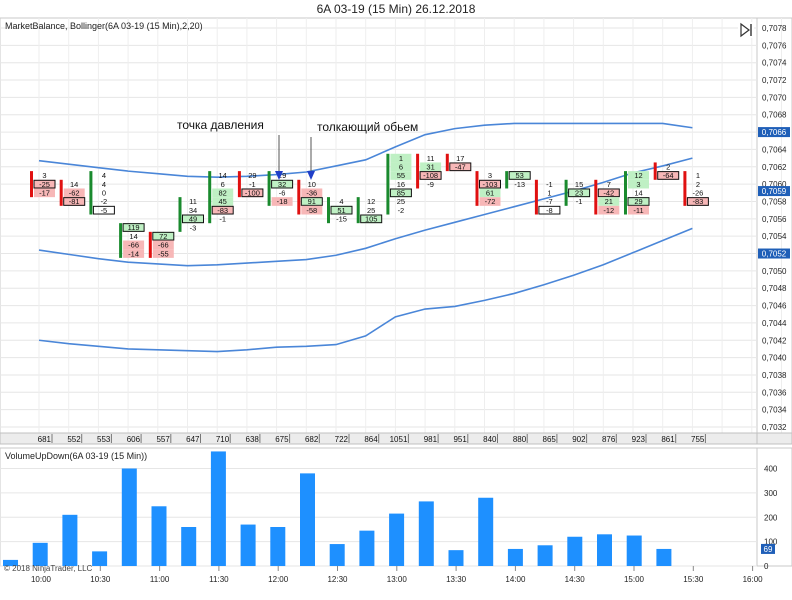 This screenshot has width=792, height=600. What do you see at coordinates (74, 193) in the screenshot?
I see `footprint-cell-value: -62` at bounding box center [74, 193].